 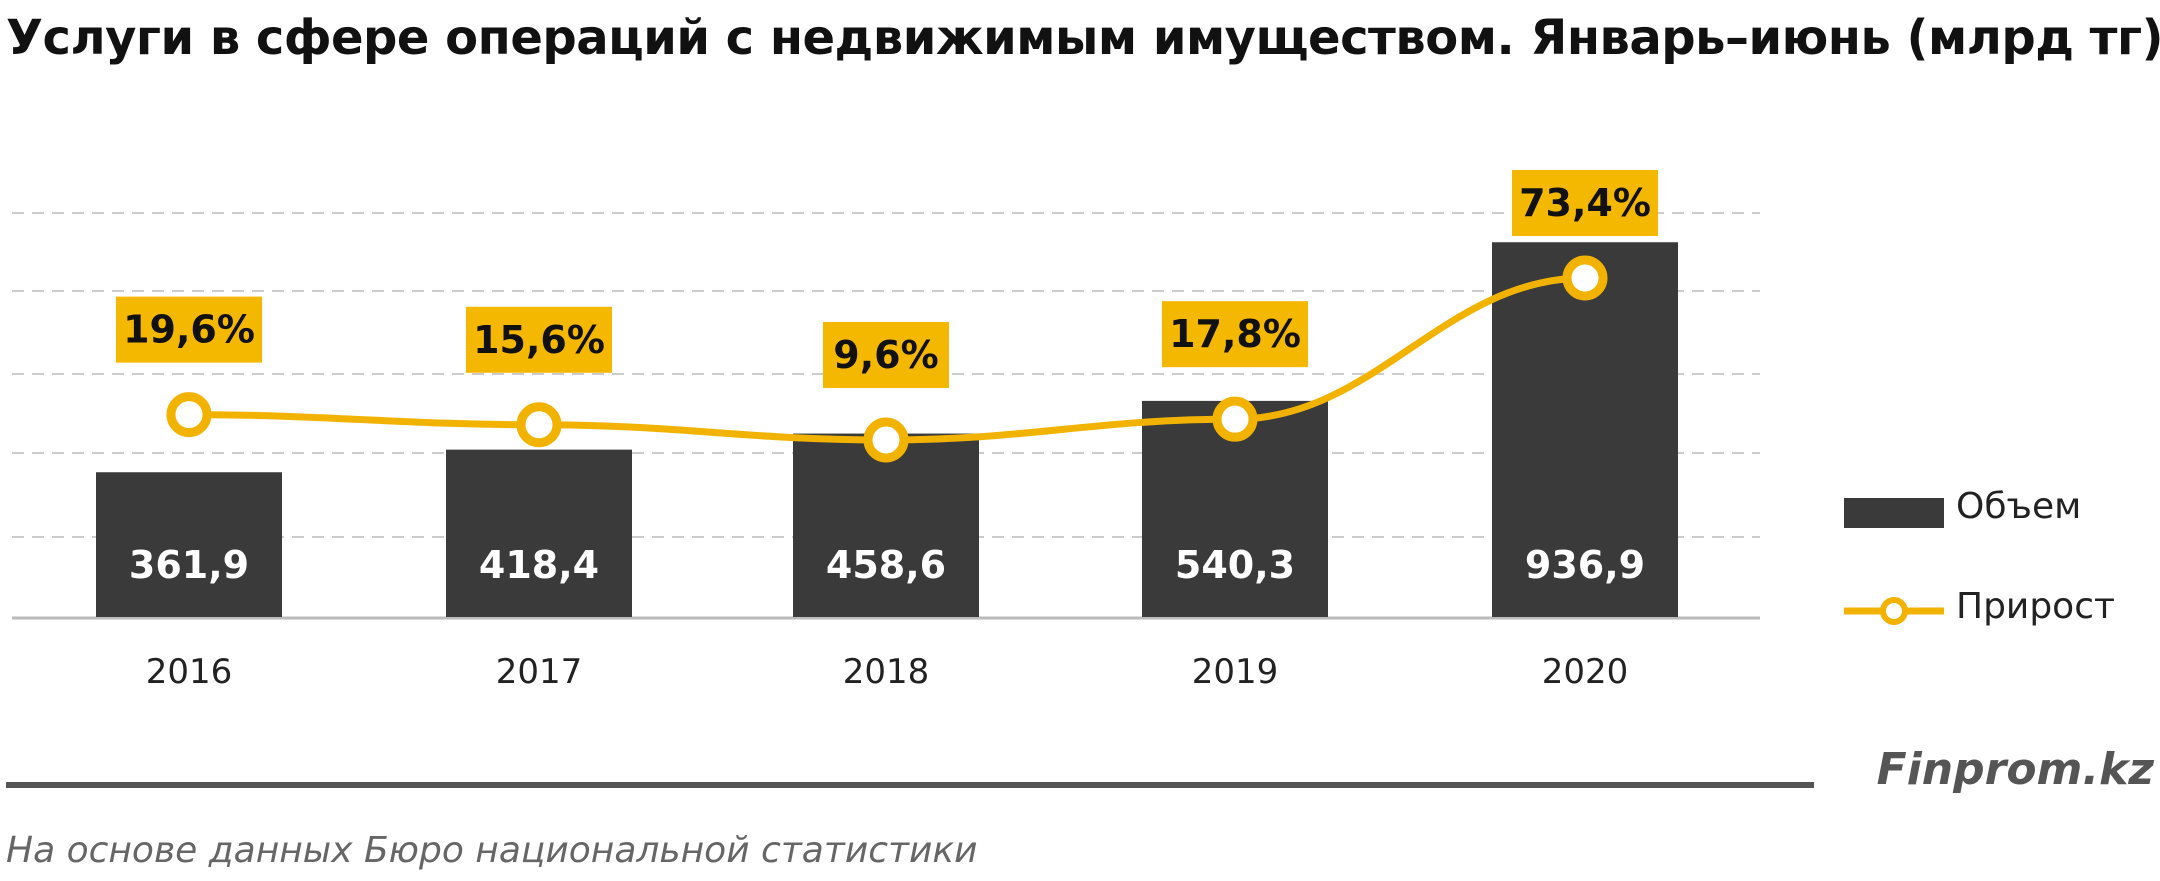 I want to click on growth-label-2019: 17,8%, so click(x=1235, y=334).